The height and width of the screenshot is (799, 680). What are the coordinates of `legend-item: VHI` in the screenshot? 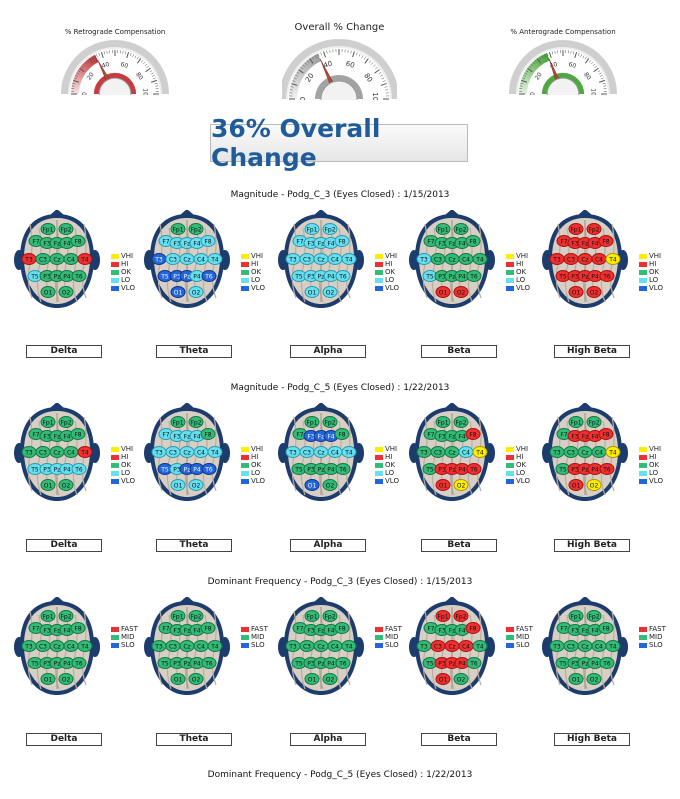 It's located at (253, 449).